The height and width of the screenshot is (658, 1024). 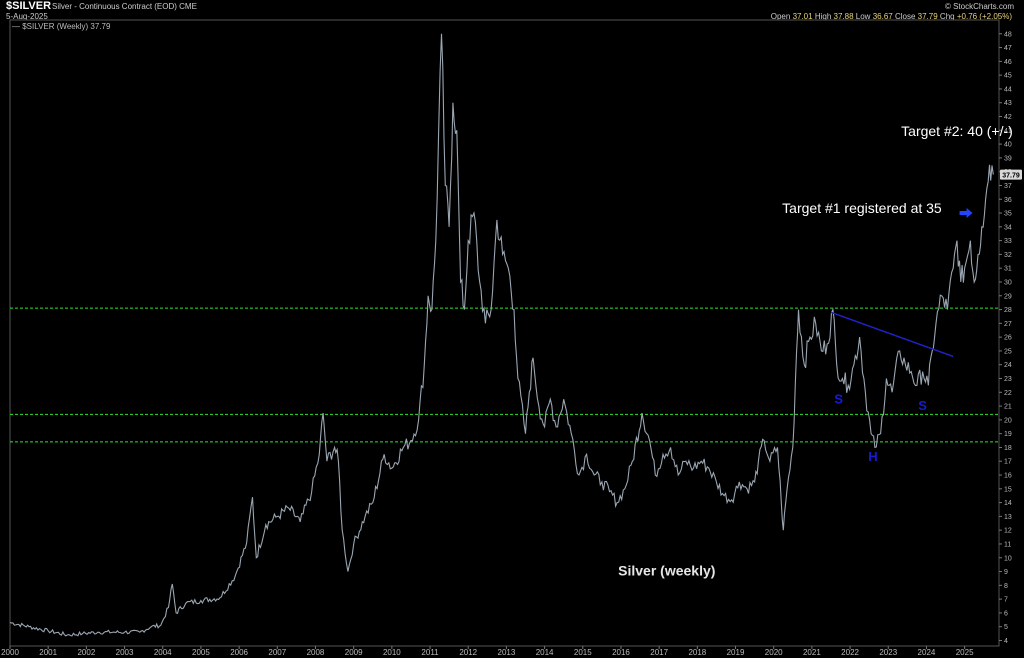 What do you see at coordinates (29, 6) in the screenshot?
I see `symbol-title: $SILVER` at bounding box center [29, 6].